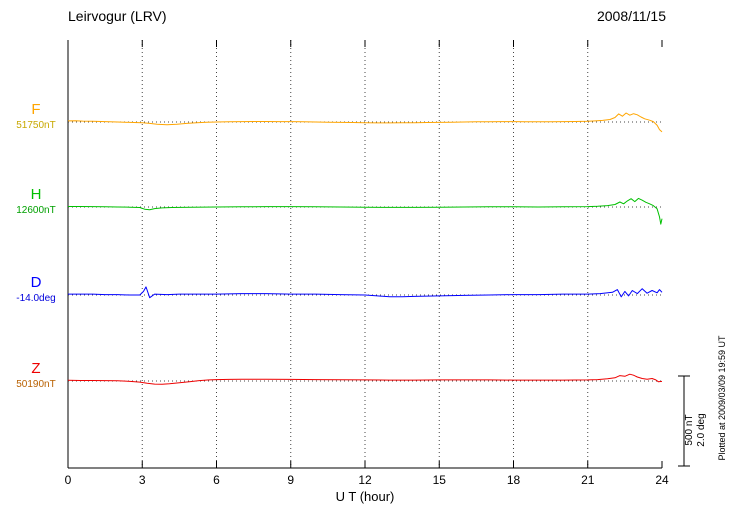 The image size is (730, 520). What do you see at coordinates (514, 480) in the screenshot?
I see `x-tick-label: 18` at bounding box center [514, 480].